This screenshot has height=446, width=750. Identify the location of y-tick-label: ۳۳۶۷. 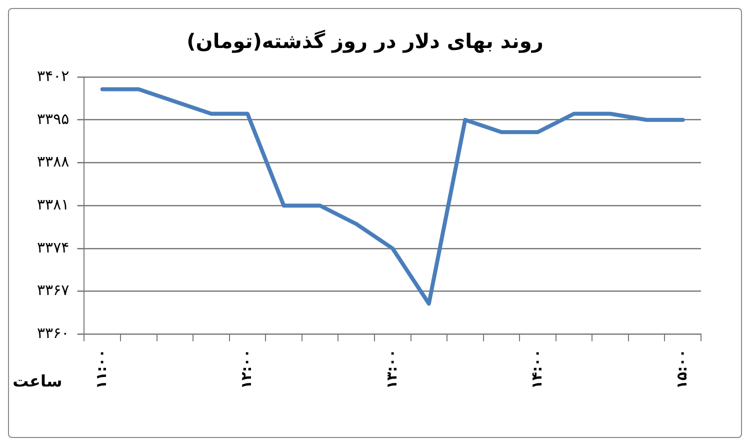
(53, 290).